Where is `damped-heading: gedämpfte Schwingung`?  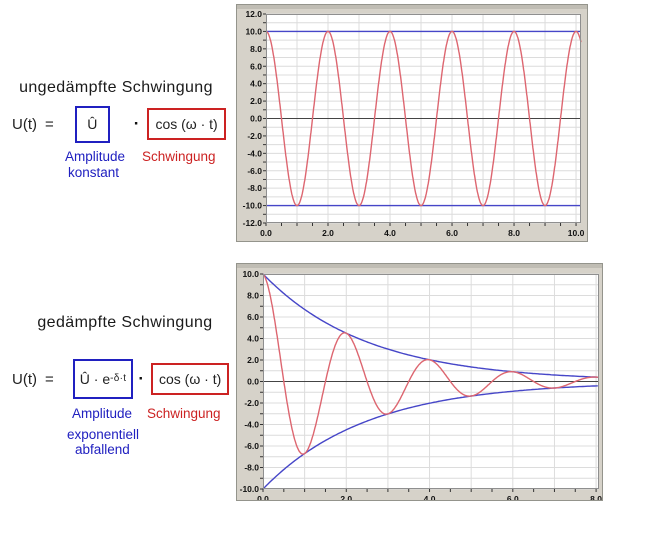 damped-heading: gedämpfte Schwingung is located at coordinates (125, 322).